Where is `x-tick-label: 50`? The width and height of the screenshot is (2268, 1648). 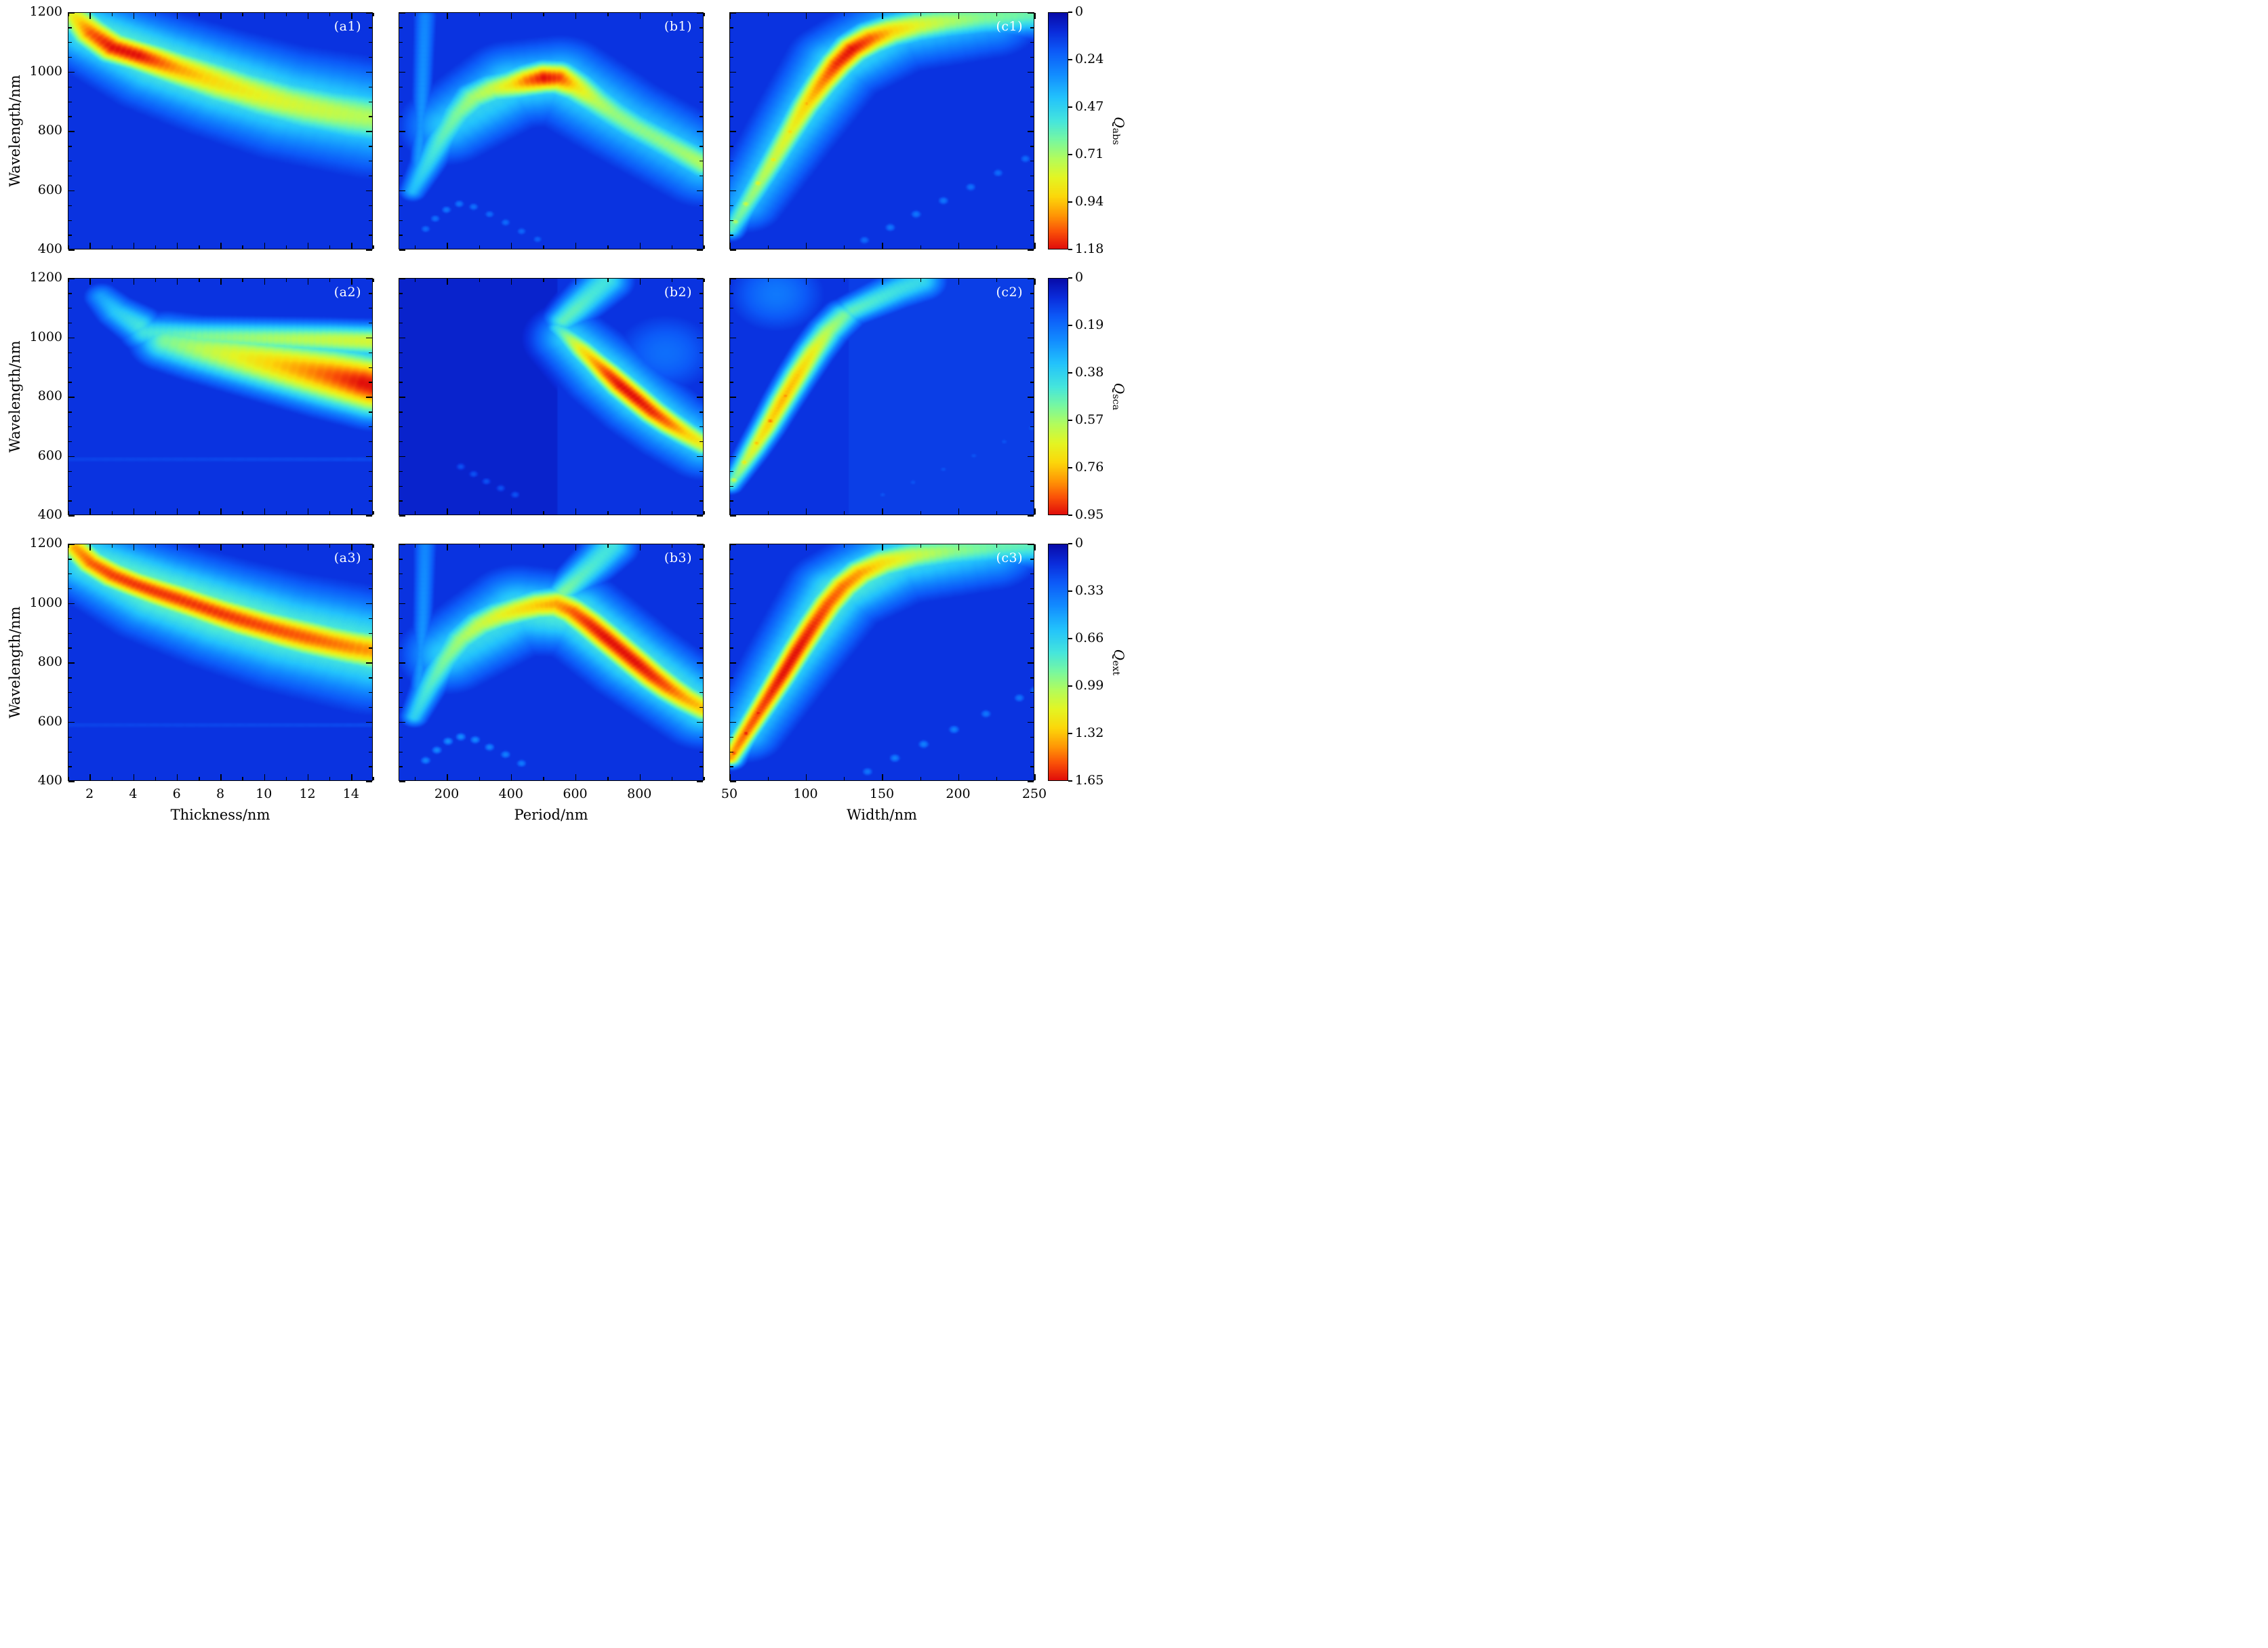 x-tick-label: 50 is located at coordinates (729, 793).